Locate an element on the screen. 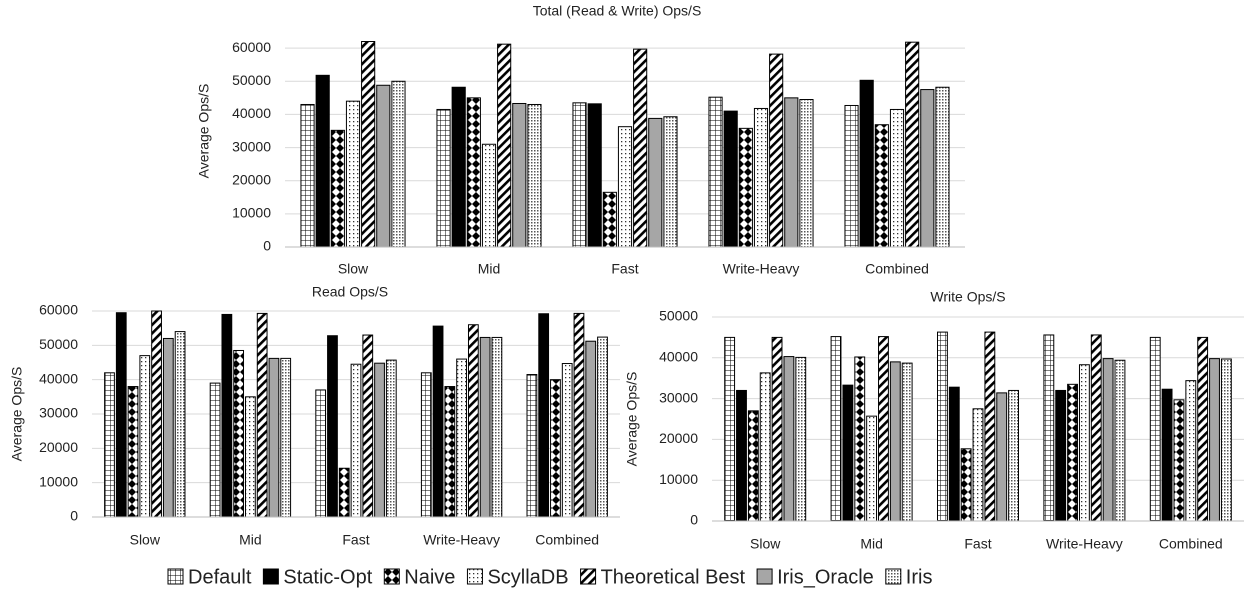 Image resolution: width=1244 pixels, height=592 pixels. legend-label: Theoretical Best is located at coordinates (673, 577).